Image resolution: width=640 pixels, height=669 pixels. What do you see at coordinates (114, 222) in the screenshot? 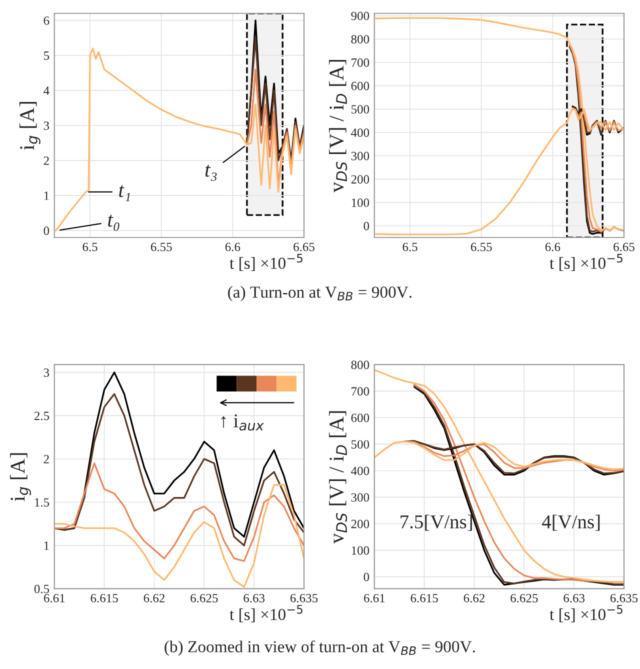
I see `annotation: t₀` at bounding box center [114, 222].